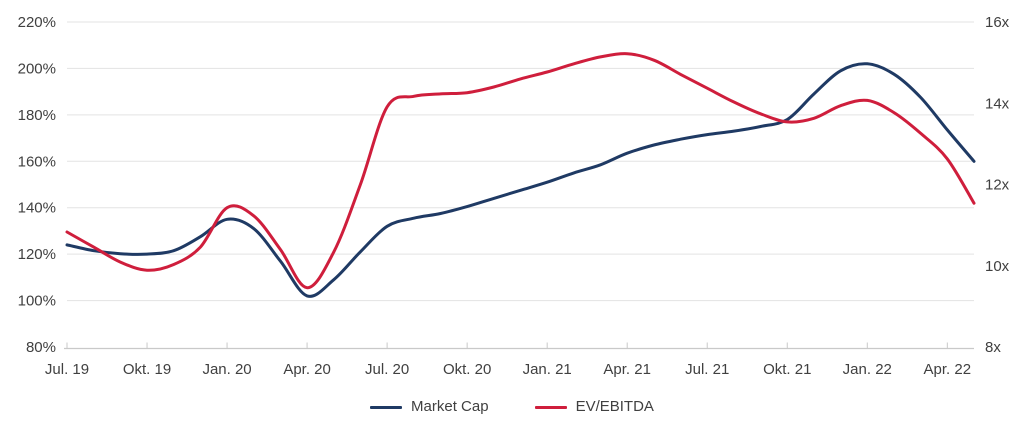 The image size is (1024, 433). What do you see at coordinates (707, 369) in the screenshot?
I see `x-axis-label: Jul. 21` at bounding box center [707, 369].